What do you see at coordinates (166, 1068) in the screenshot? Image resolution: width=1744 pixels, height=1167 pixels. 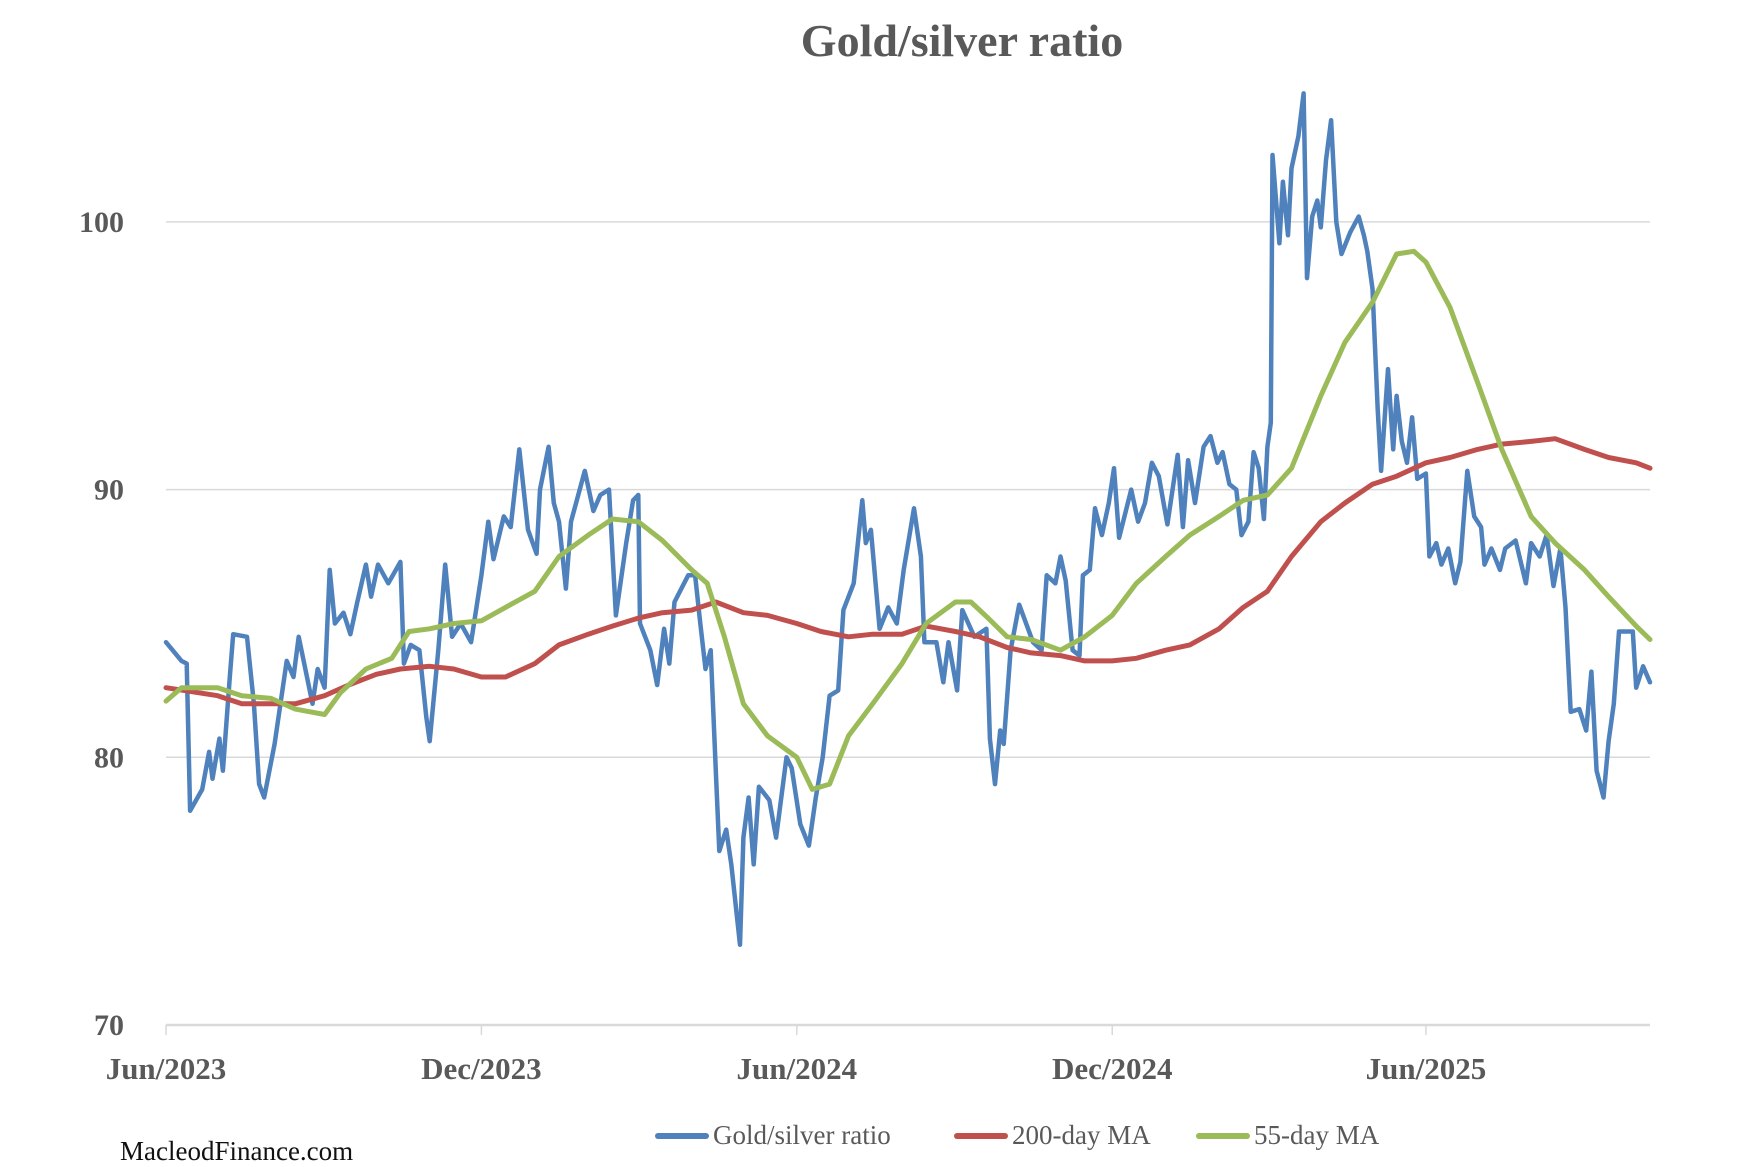 I see `x-tick-label: Jun/2023` at bounding box center [166, 1068].